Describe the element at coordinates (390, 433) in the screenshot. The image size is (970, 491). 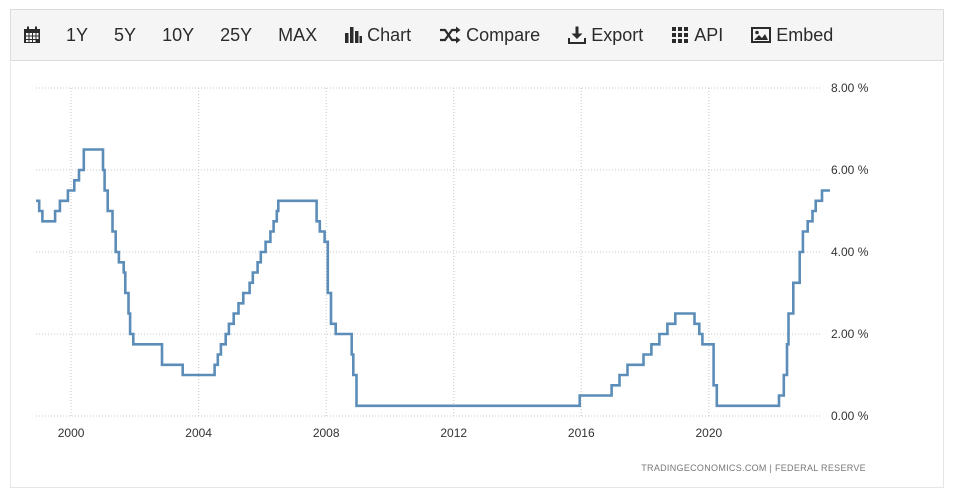
I see `x-axis-ticks: 2000 2004 2008 2012 2016 2020` at that location.